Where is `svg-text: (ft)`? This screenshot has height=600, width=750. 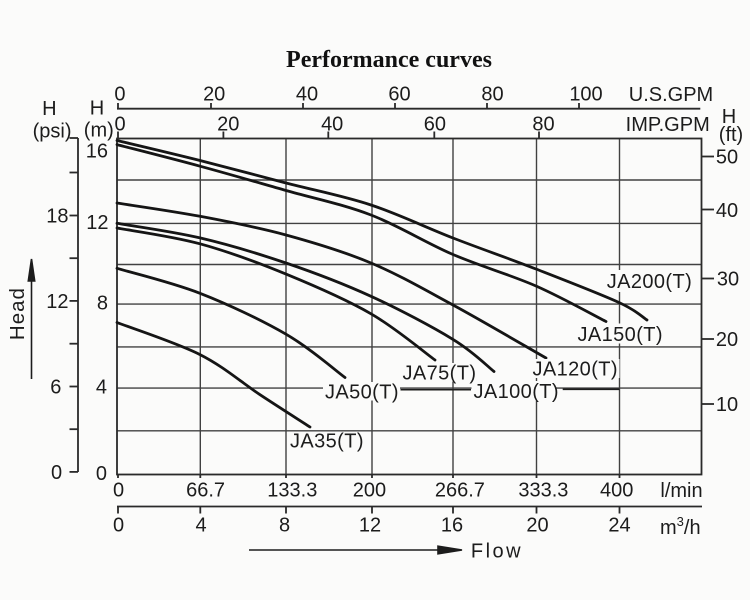 svg-text: (ft) is located at coordinates (731, 135).